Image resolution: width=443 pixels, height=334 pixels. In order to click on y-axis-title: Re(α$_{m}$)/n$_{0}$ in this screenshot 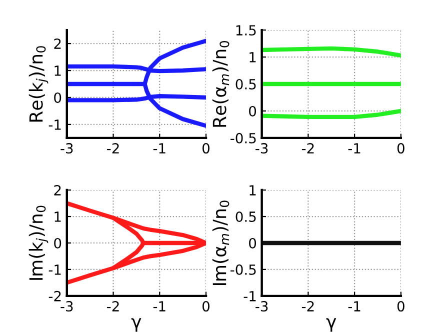, I will do `click(221, 83)`.